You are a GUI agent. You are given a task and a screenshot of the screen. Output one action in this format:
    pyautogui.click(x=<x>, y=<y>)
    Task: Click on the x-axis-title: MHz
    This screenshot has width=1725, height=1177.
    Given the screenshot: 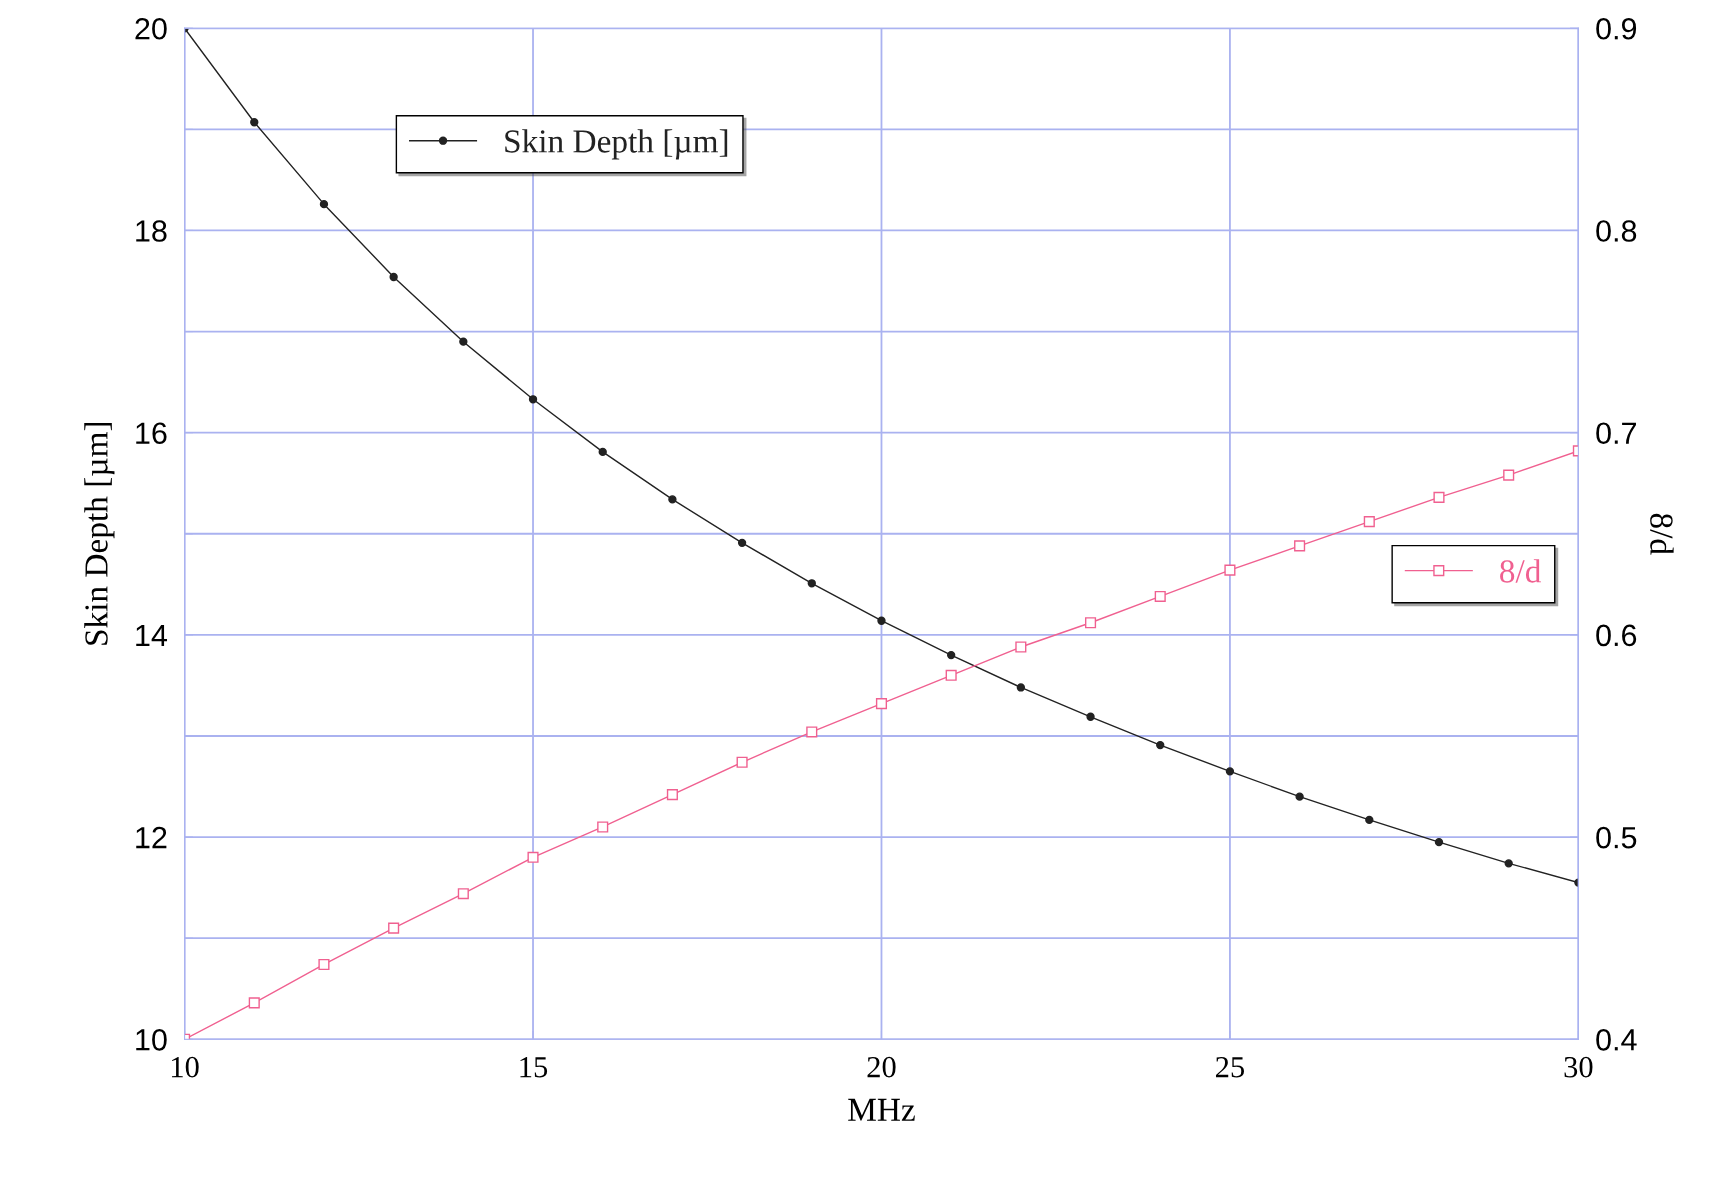 What is the action you would take?
    pyautogui.click(x=881, y=1109)
    